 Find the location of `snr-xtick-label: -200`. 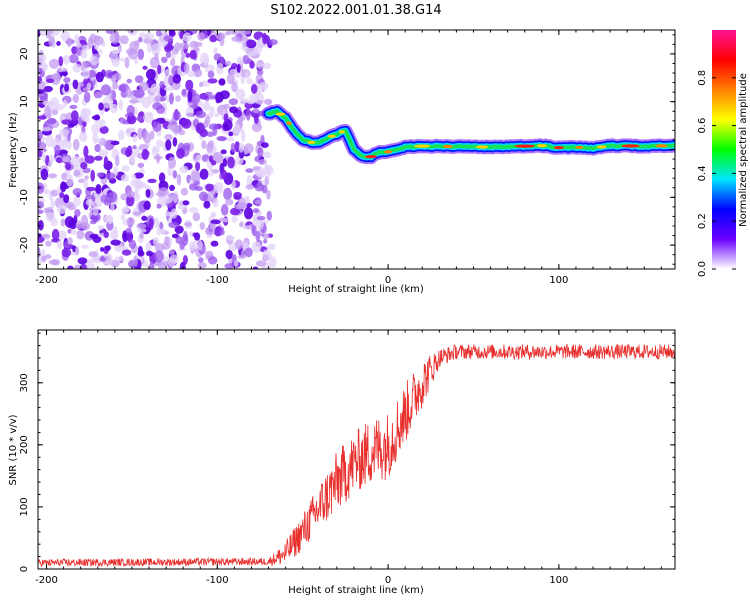

snr-xtick-label: -200 is located at coordinates (46, 580).